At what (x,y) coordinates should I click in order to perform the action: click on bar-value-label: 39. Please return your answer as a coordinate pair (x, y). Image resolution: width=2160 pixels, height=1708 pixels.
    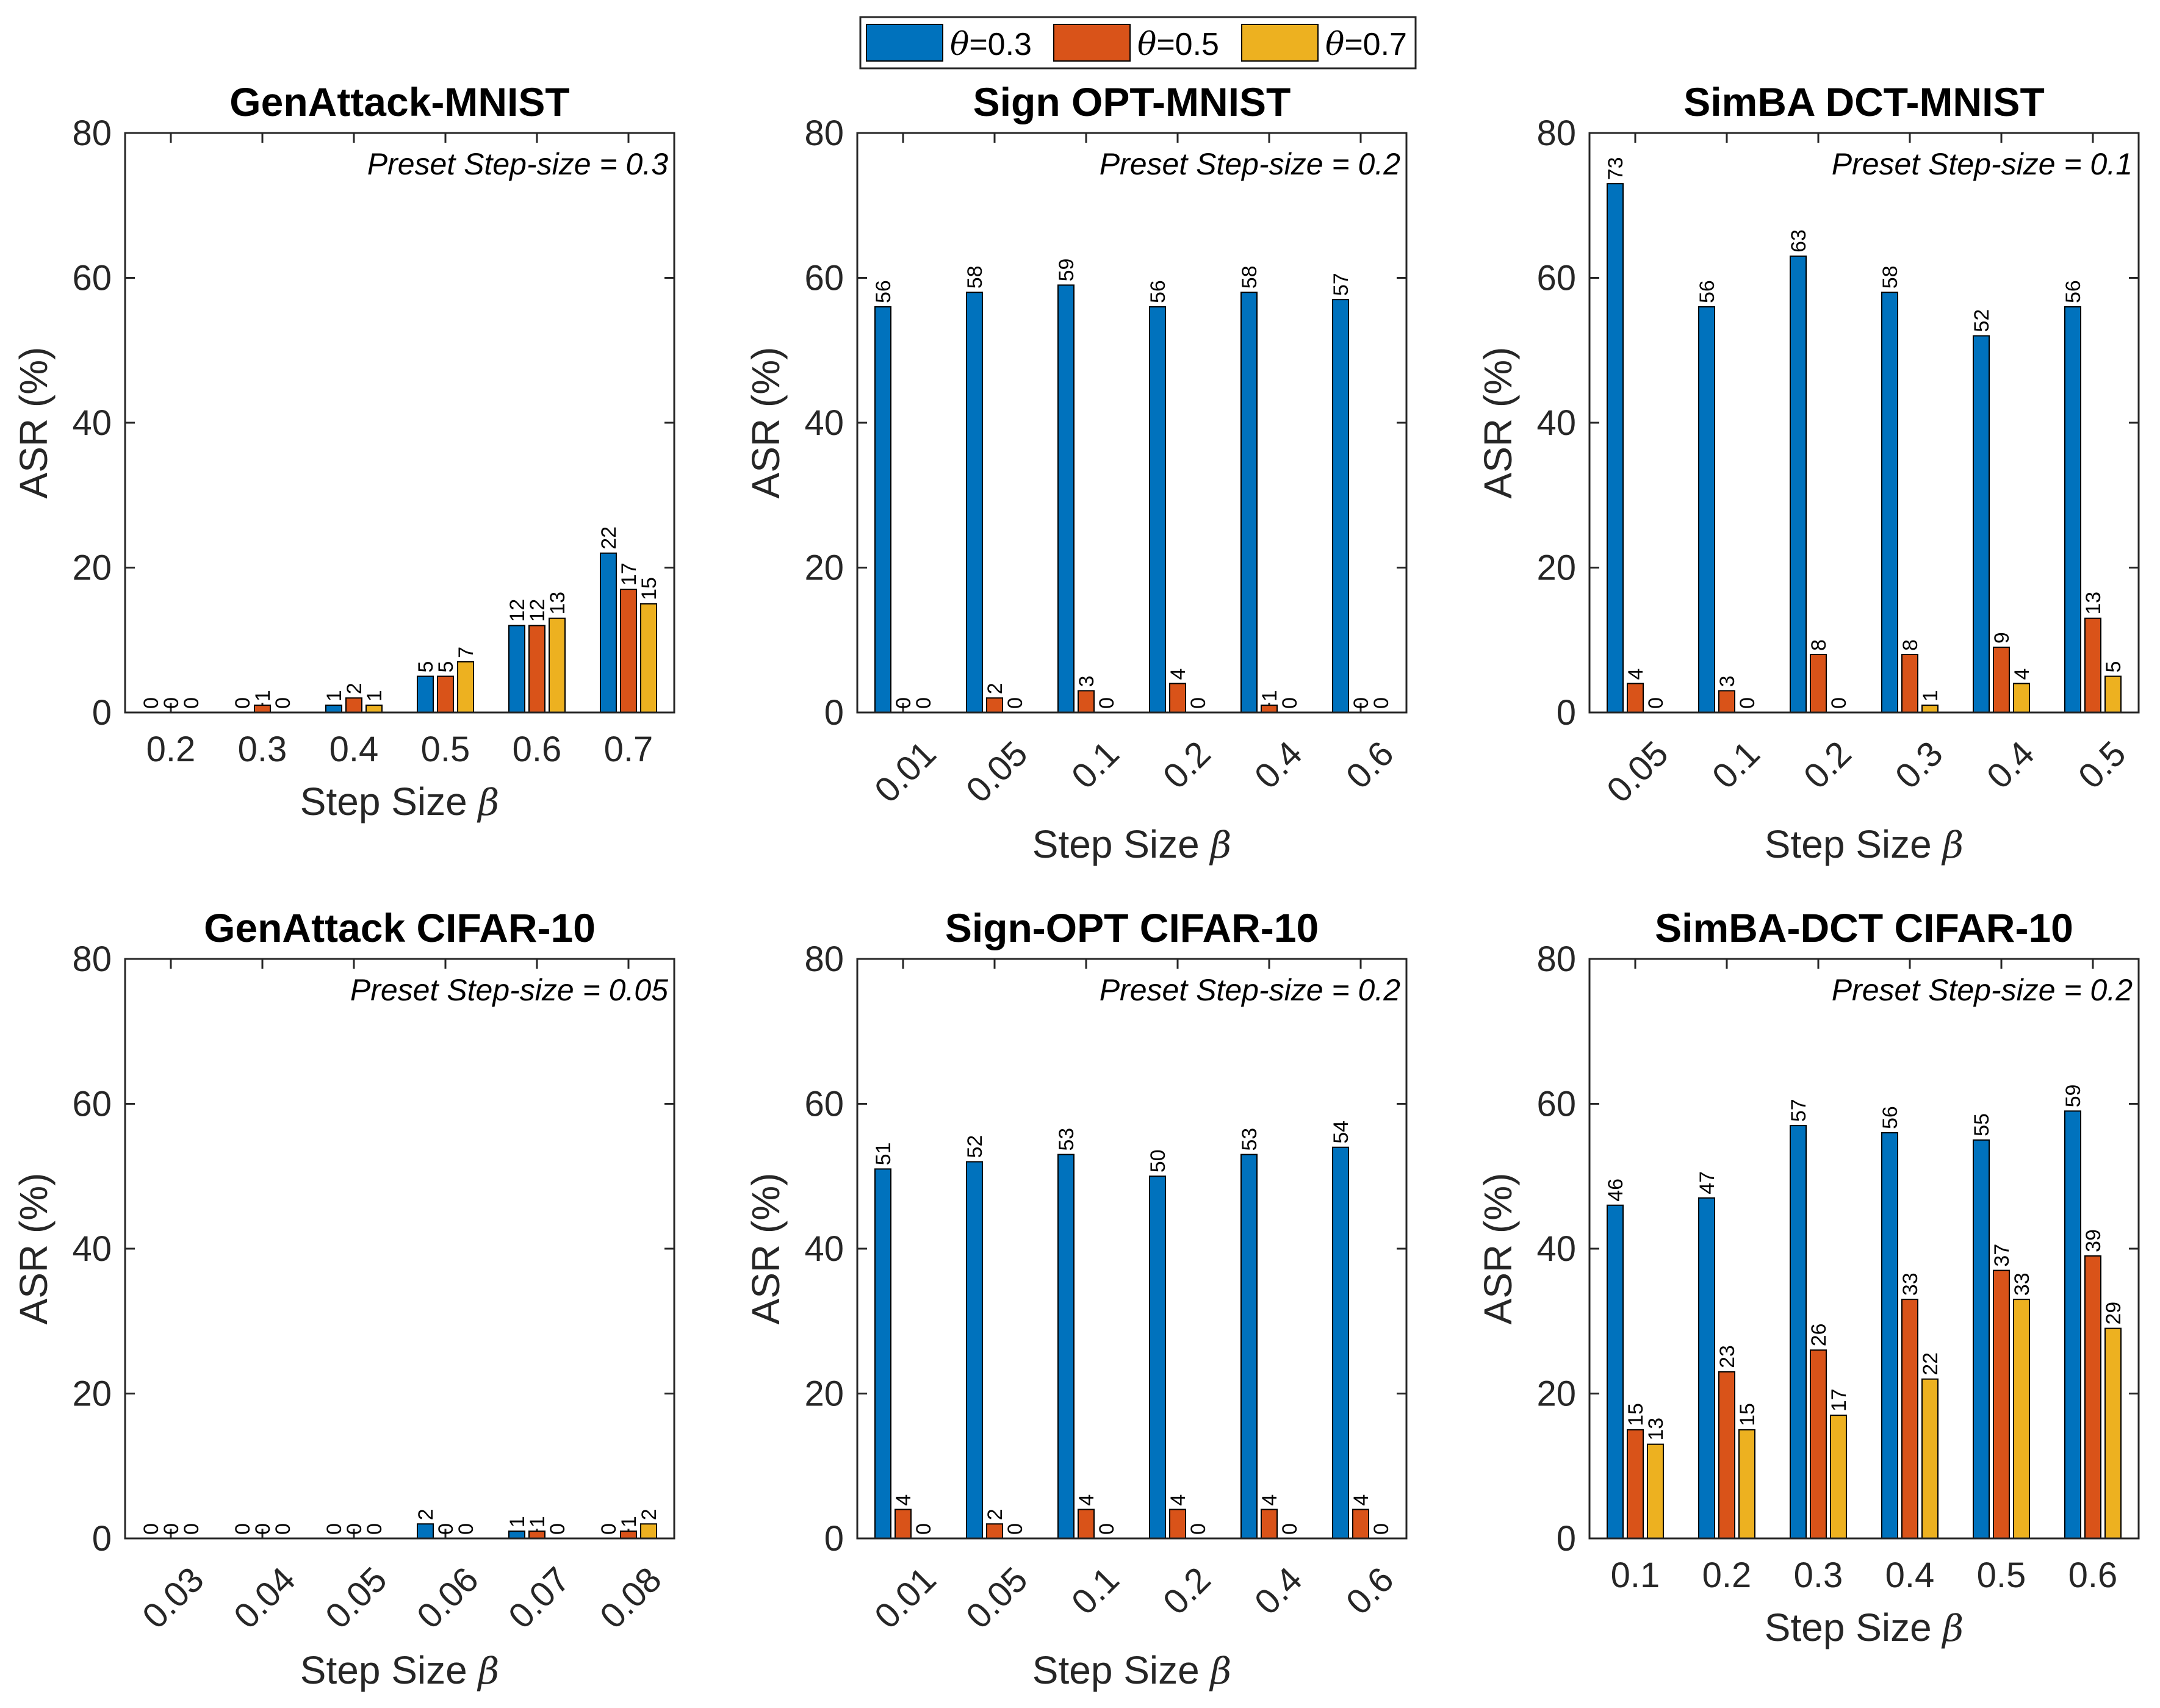
    Looking at the image, I should click on (2093, 1240).